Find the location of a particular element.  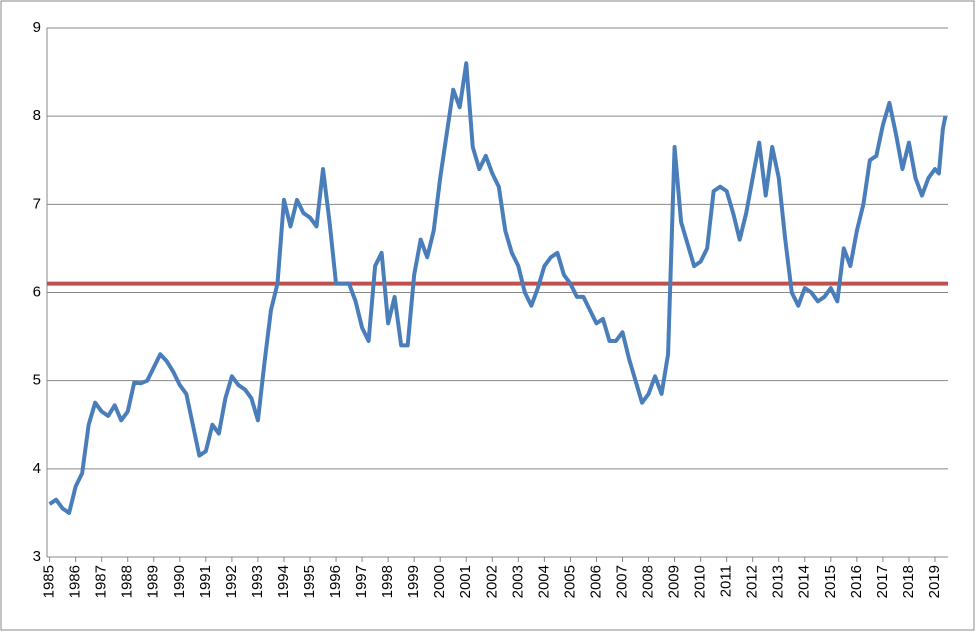

x-tick-label: 2018 is located at coordinates (908, 581).